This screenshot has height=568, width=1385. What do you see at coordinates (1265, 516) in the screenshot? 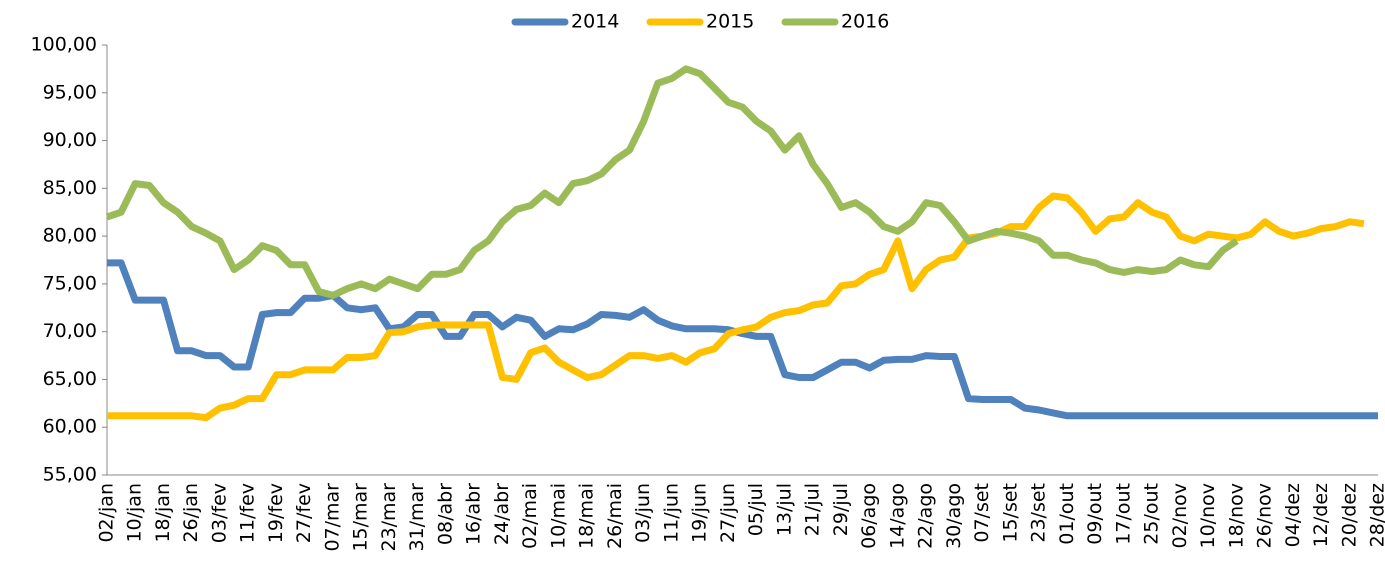
I see `x-tick-label: 26/nov` at bounding box center [1265, 516].